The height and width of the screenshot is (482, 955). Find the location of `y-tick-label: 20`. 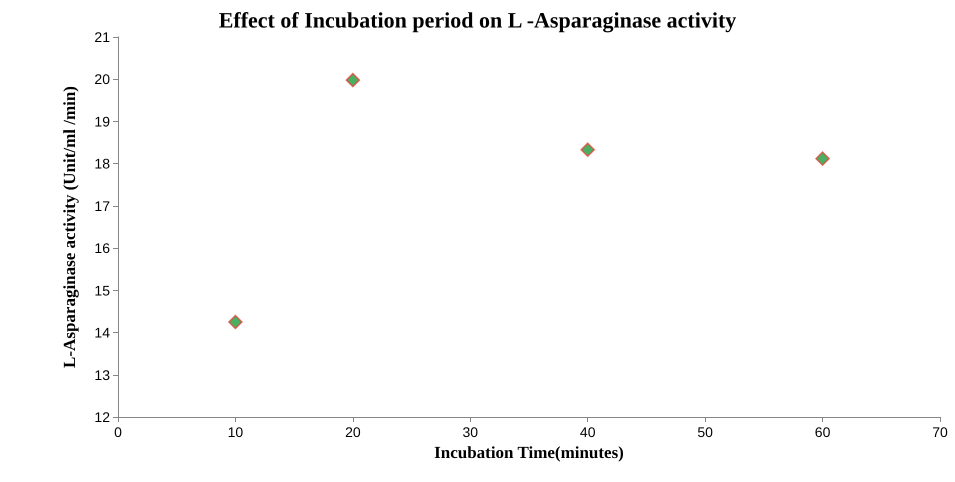

y-tick-label: 20 is located at coordinates (102, 79).